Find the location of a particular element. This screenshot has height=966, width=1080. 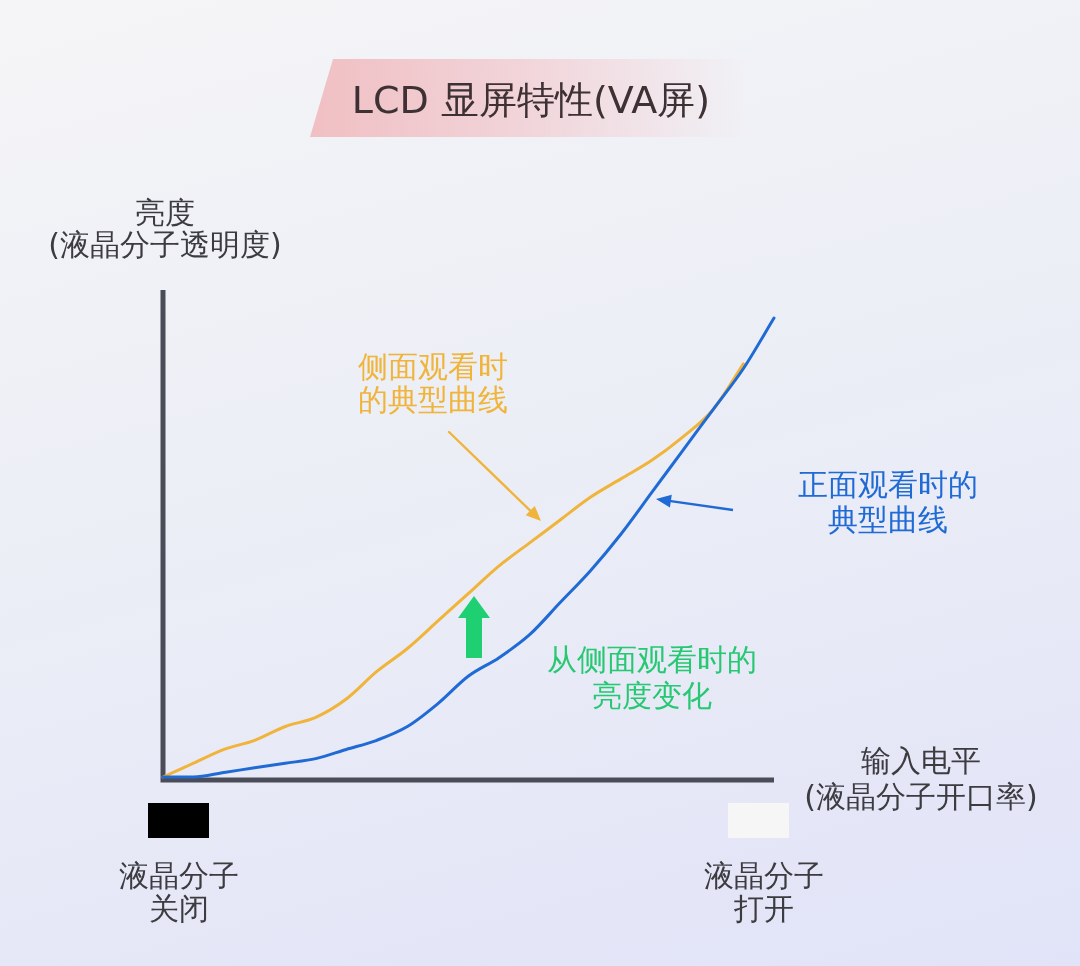

text: 液晶分子打开 is located at coordinates (764, 892).